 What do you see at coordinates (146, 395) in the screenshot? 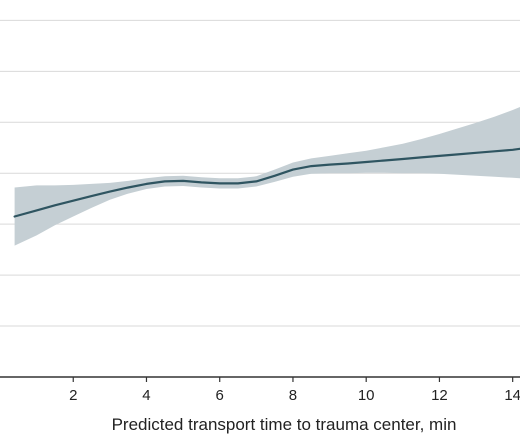
I see `x-tick-label: 4` at bounding box center [146, 395].